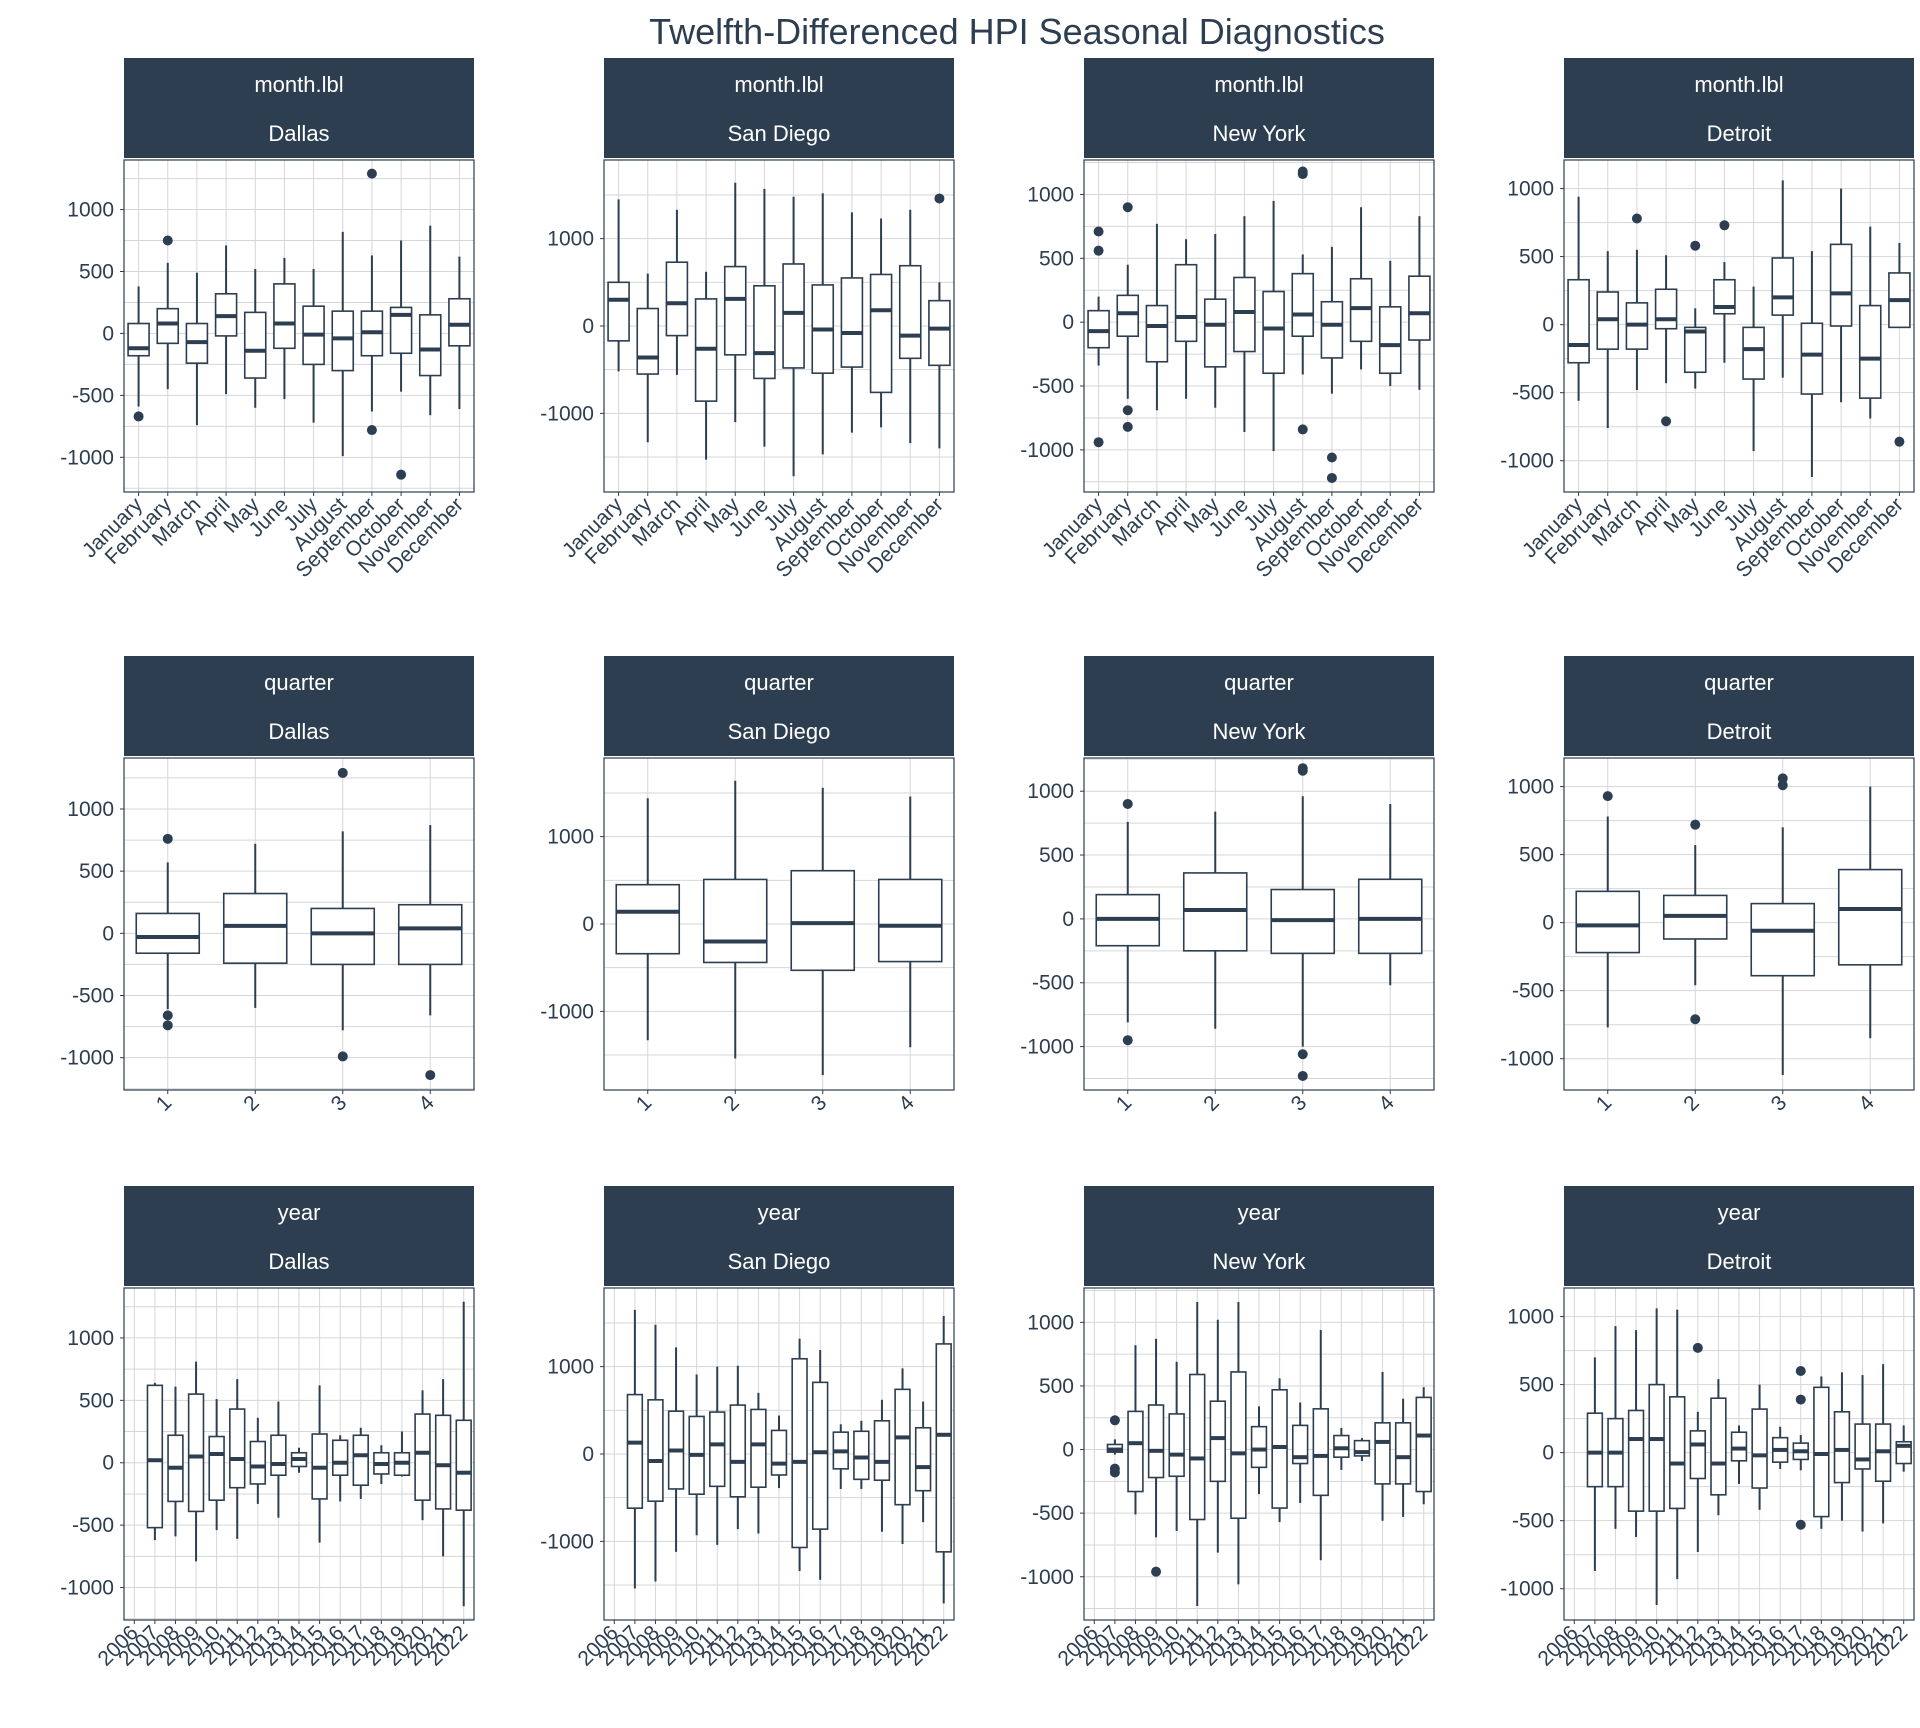 The image size is (1920, 1728). Describe the element at coordinates (1260, 731) in the screenshot. I see `strip-city-label: New York` at that location.